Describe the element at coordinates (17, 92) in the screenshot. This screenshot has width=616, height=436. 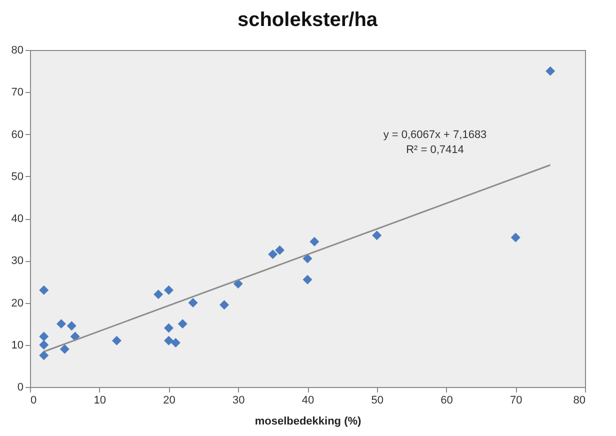
I see `y-tick-label: 70` at that location.